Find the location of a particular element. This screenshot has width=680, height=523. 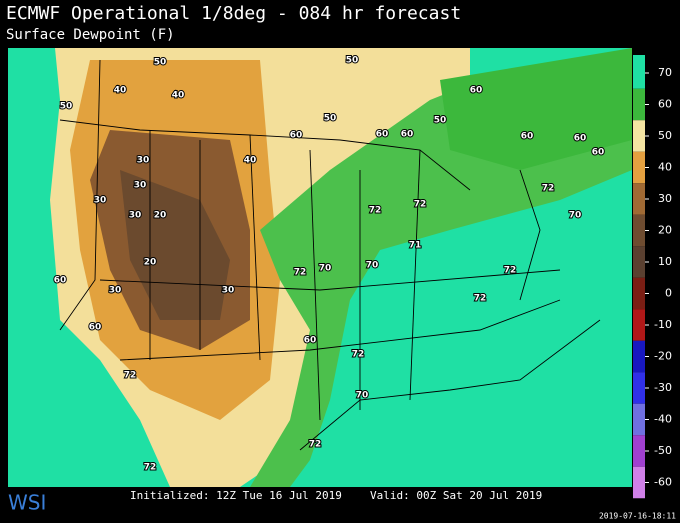

valid: Valid: 00Z Sat 20 Jul 2019 is located at coordinates (456, 495).